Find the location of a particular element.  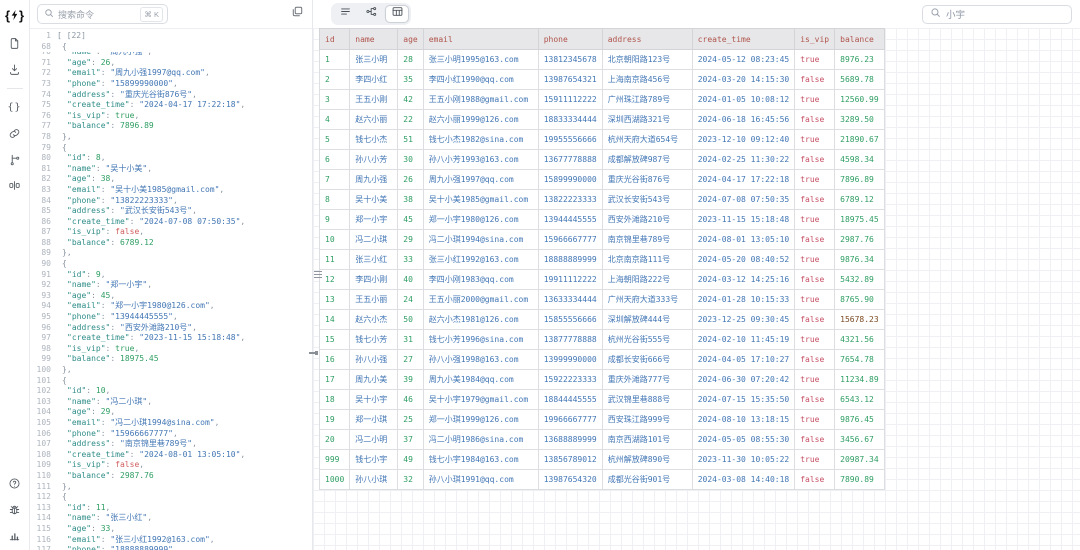

cell-id: 1000 is located at coordinates (334, 479).